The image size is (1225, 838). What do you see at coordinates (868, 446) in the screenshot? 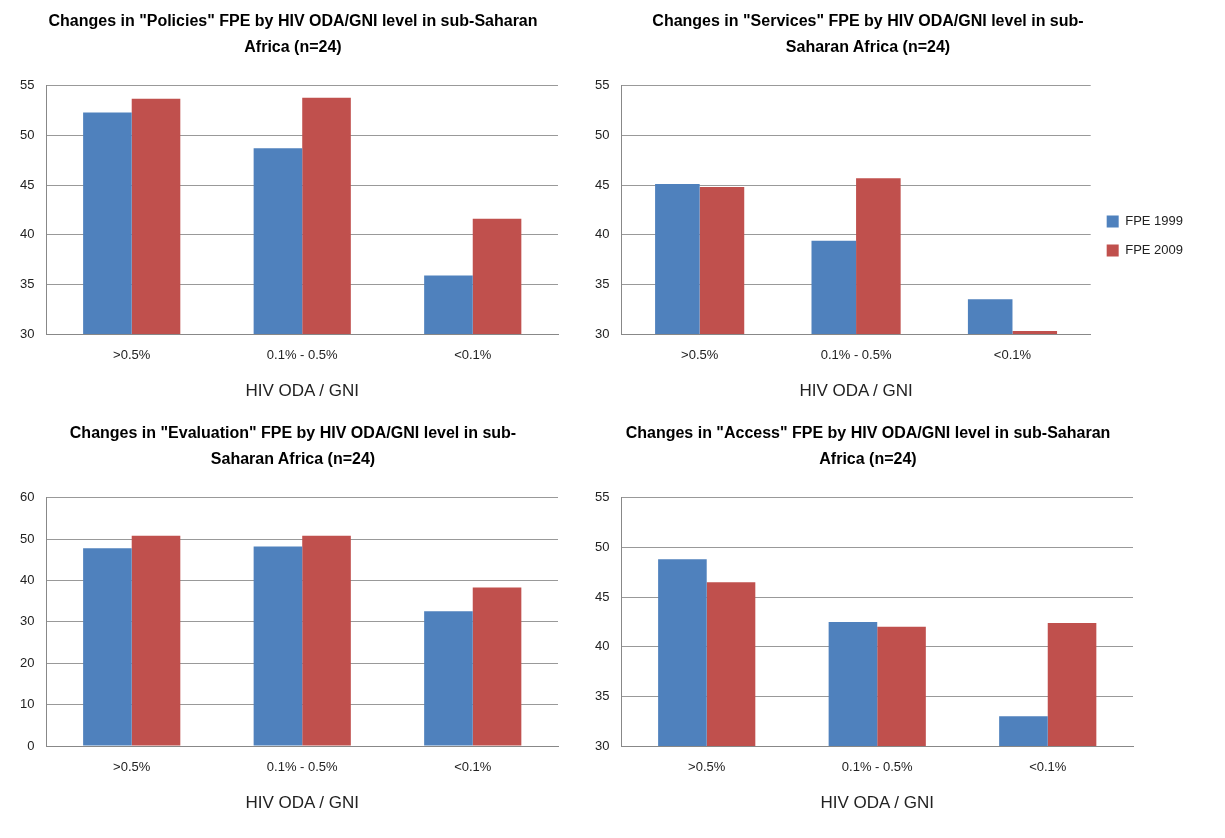
I see `chart-title: Changes in "Access" FPE by HIV ODA/GNI level in sub-Saharan Africa (n=24)` at bounding box center [868, 446].